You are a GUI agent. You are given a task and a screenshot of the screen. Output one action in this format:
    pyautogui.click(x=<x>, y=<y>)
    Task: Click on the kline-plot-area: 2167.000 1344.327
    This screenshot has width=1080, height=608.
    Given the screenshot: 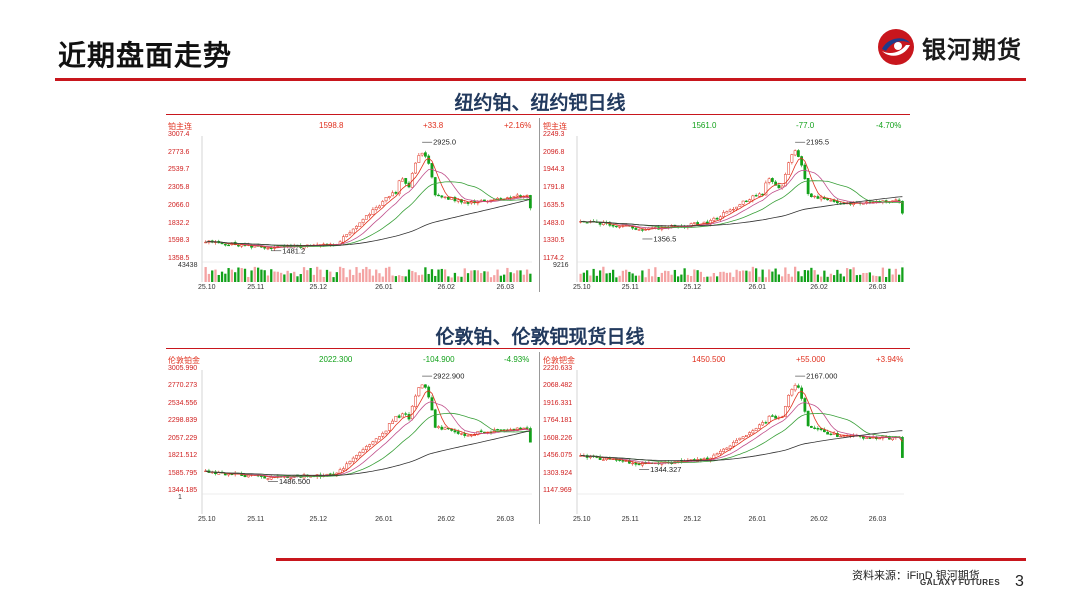 What is the action you would take?
    pyautogui.click(x=725, y=439)
    